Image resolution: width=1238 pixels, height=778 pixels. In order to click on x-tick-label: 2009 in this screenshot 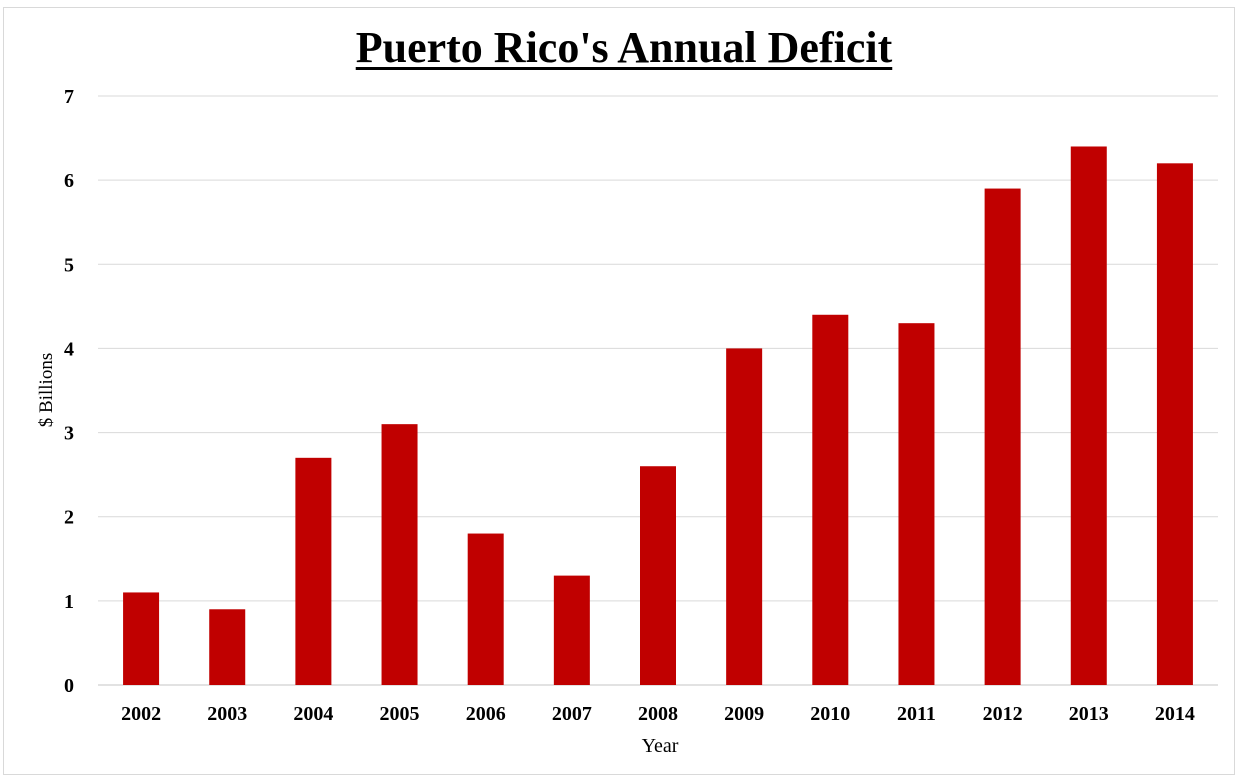, I will do `click(744, 714)`.